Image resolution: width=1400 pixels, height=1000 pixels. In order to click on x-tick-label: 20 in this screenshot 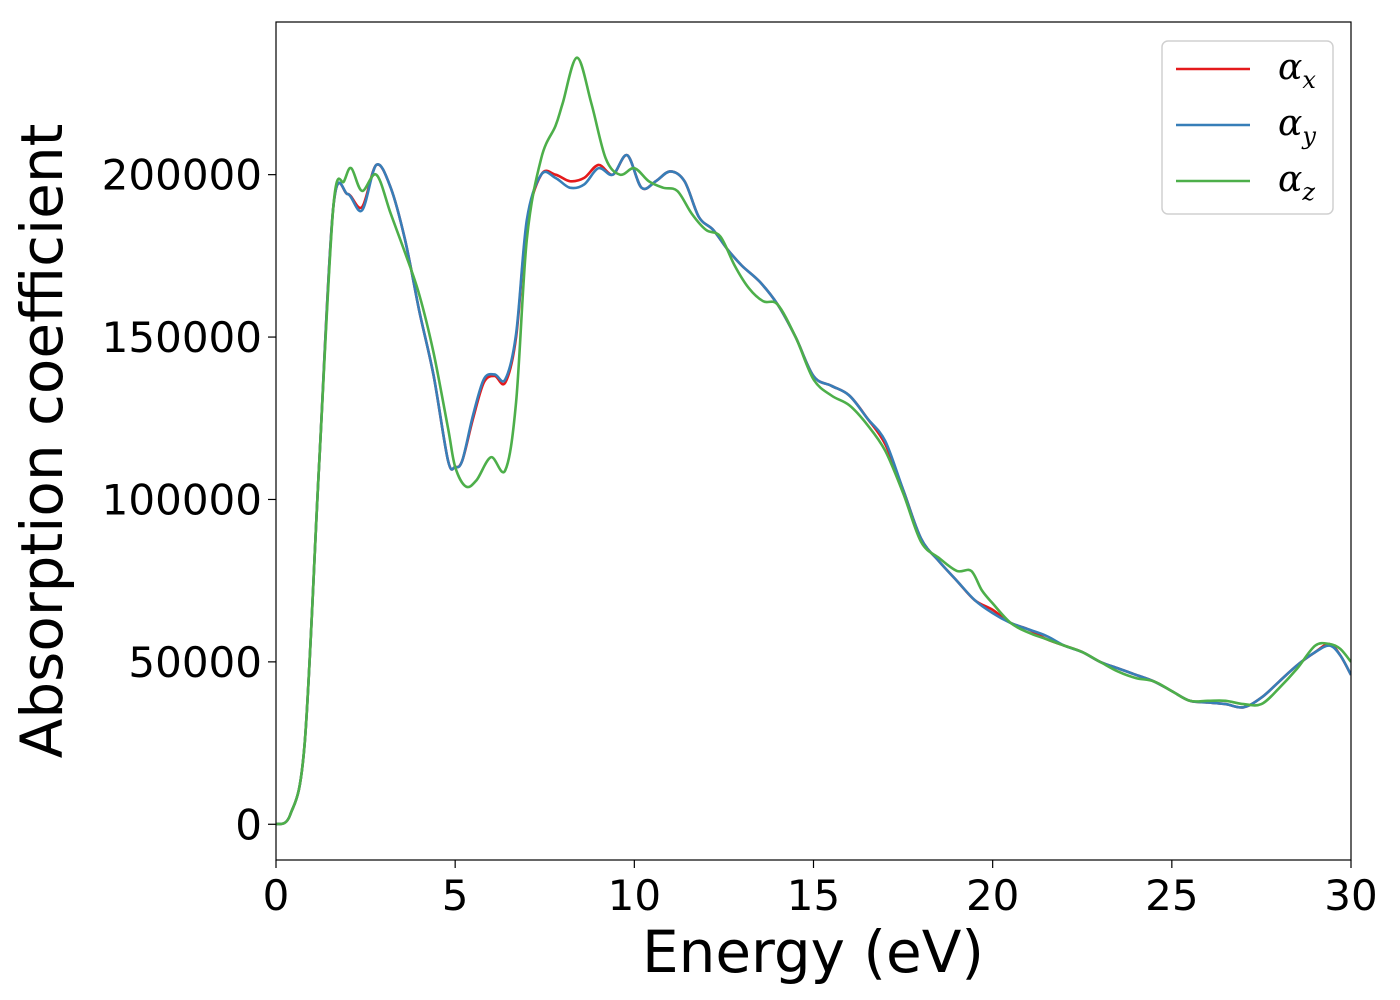, I will do `click(992, 895)`.